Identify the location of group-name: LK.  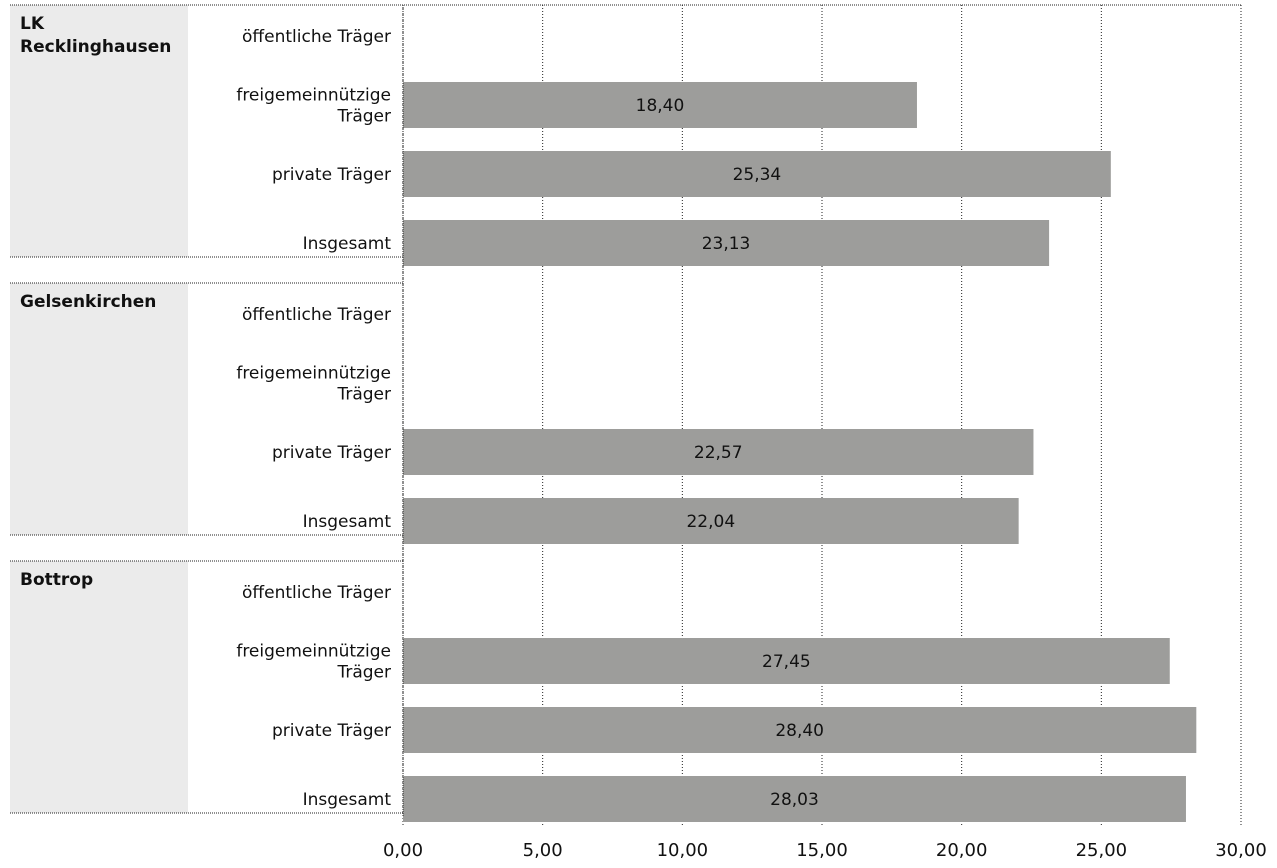
(32, 24).